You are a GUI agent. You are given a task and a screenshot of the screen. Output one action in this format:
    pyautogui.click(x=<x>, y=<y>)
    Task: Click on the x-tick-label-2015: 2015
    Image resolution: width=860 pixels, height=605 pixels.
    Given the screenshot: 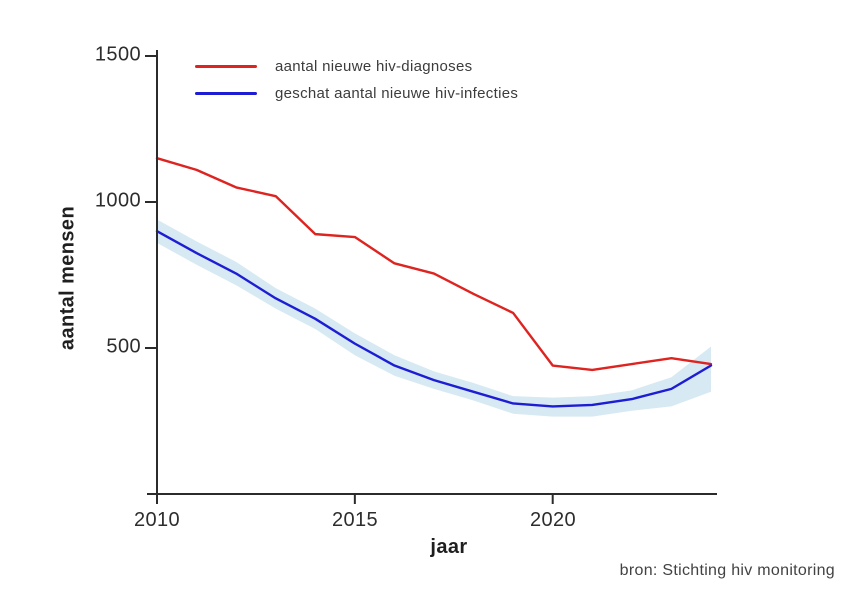 What is the action you would take?
    pyautogui.click(x=355, y=520)
    